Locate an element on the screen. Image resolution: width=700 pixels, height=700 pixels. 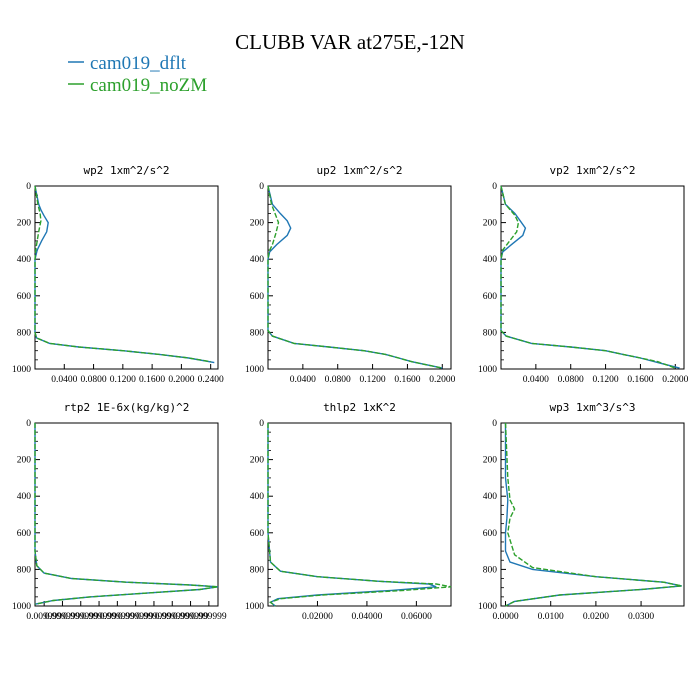
panel-title: thlp2 1xK^2 is located at coordinates (359, 407).